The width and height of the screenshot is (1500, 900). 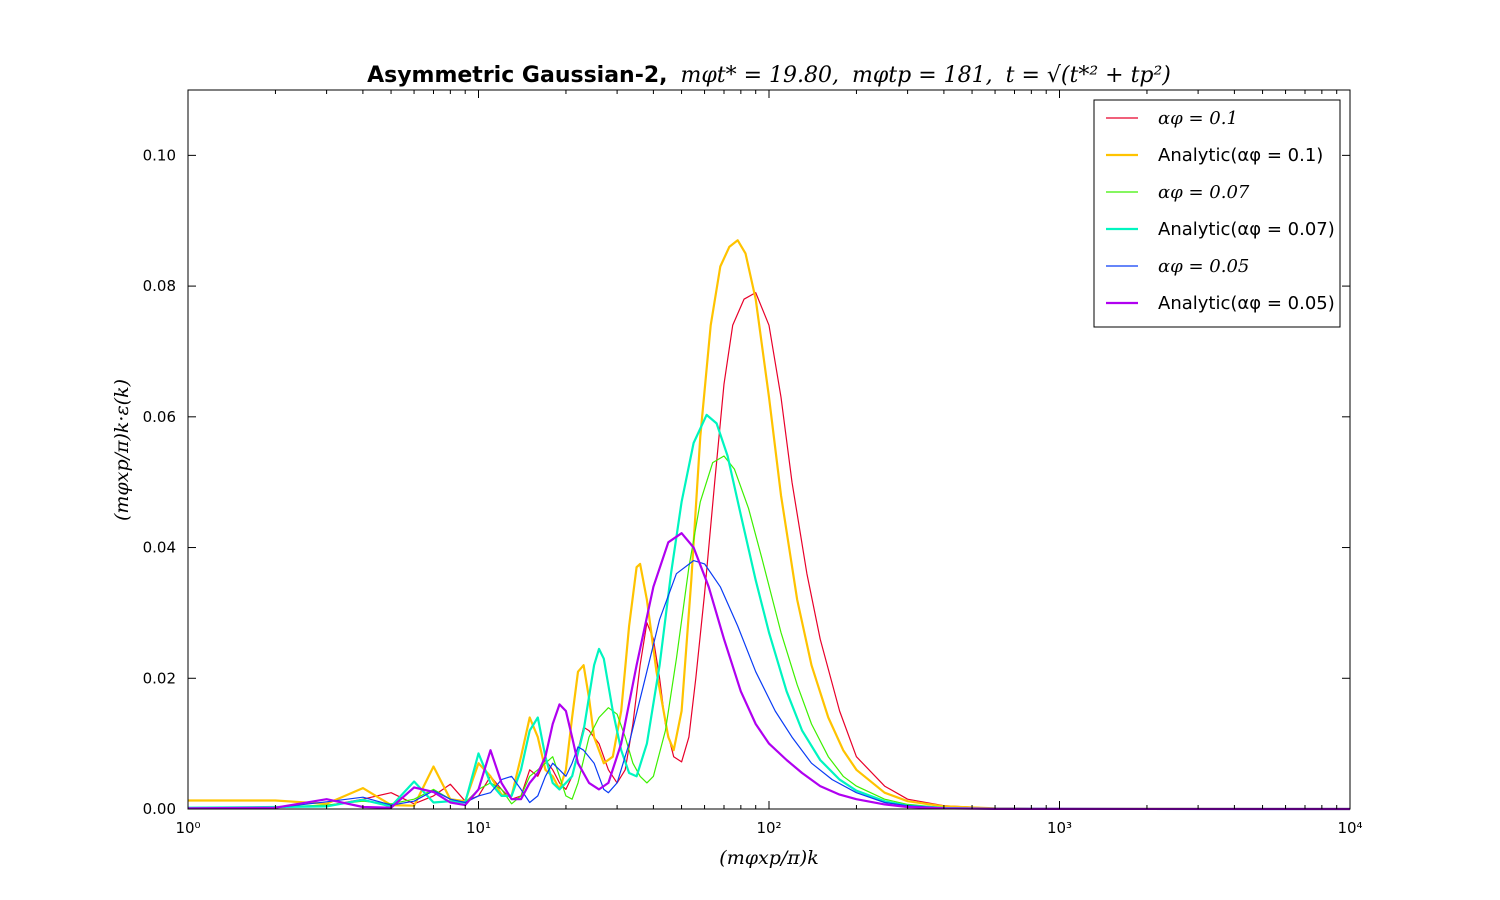 What do you see at coordinates (1059, 828) in the screenshot?
I see `x-tick-label: 10³` at bounding box center [1059, 828].